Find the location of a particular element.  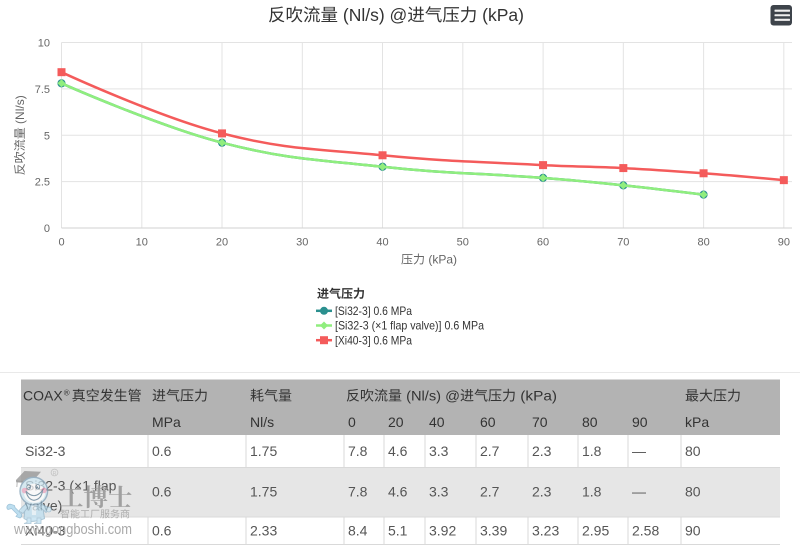

svg-text: 5.1 is located at coordinates (398, 531).